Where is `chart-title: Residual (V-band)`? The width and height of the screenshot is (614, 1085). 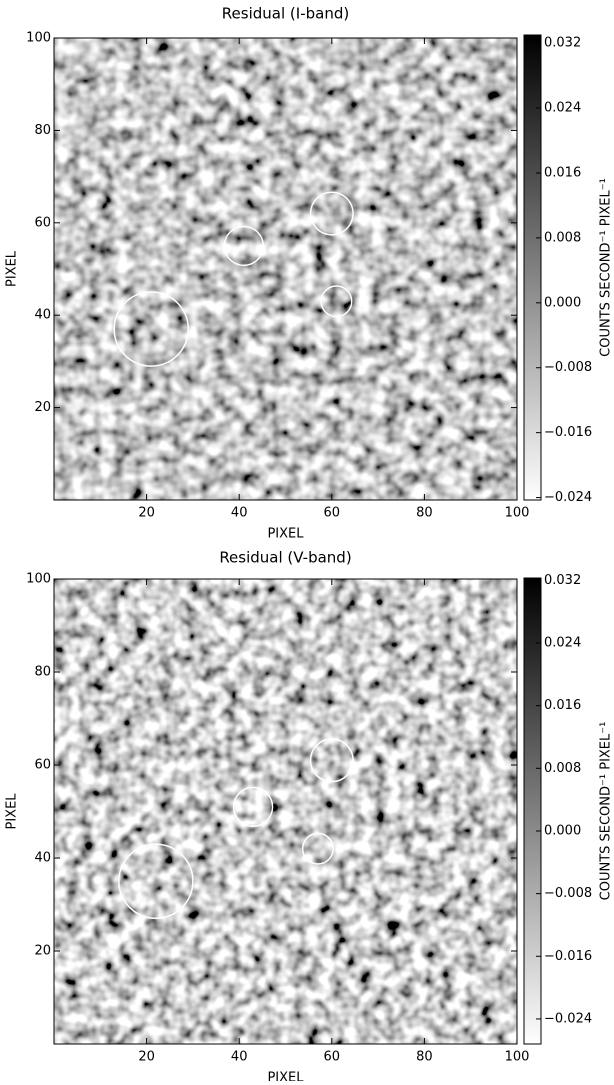 chart-title: Residual (V-band) is located at coordinates (285, 558).